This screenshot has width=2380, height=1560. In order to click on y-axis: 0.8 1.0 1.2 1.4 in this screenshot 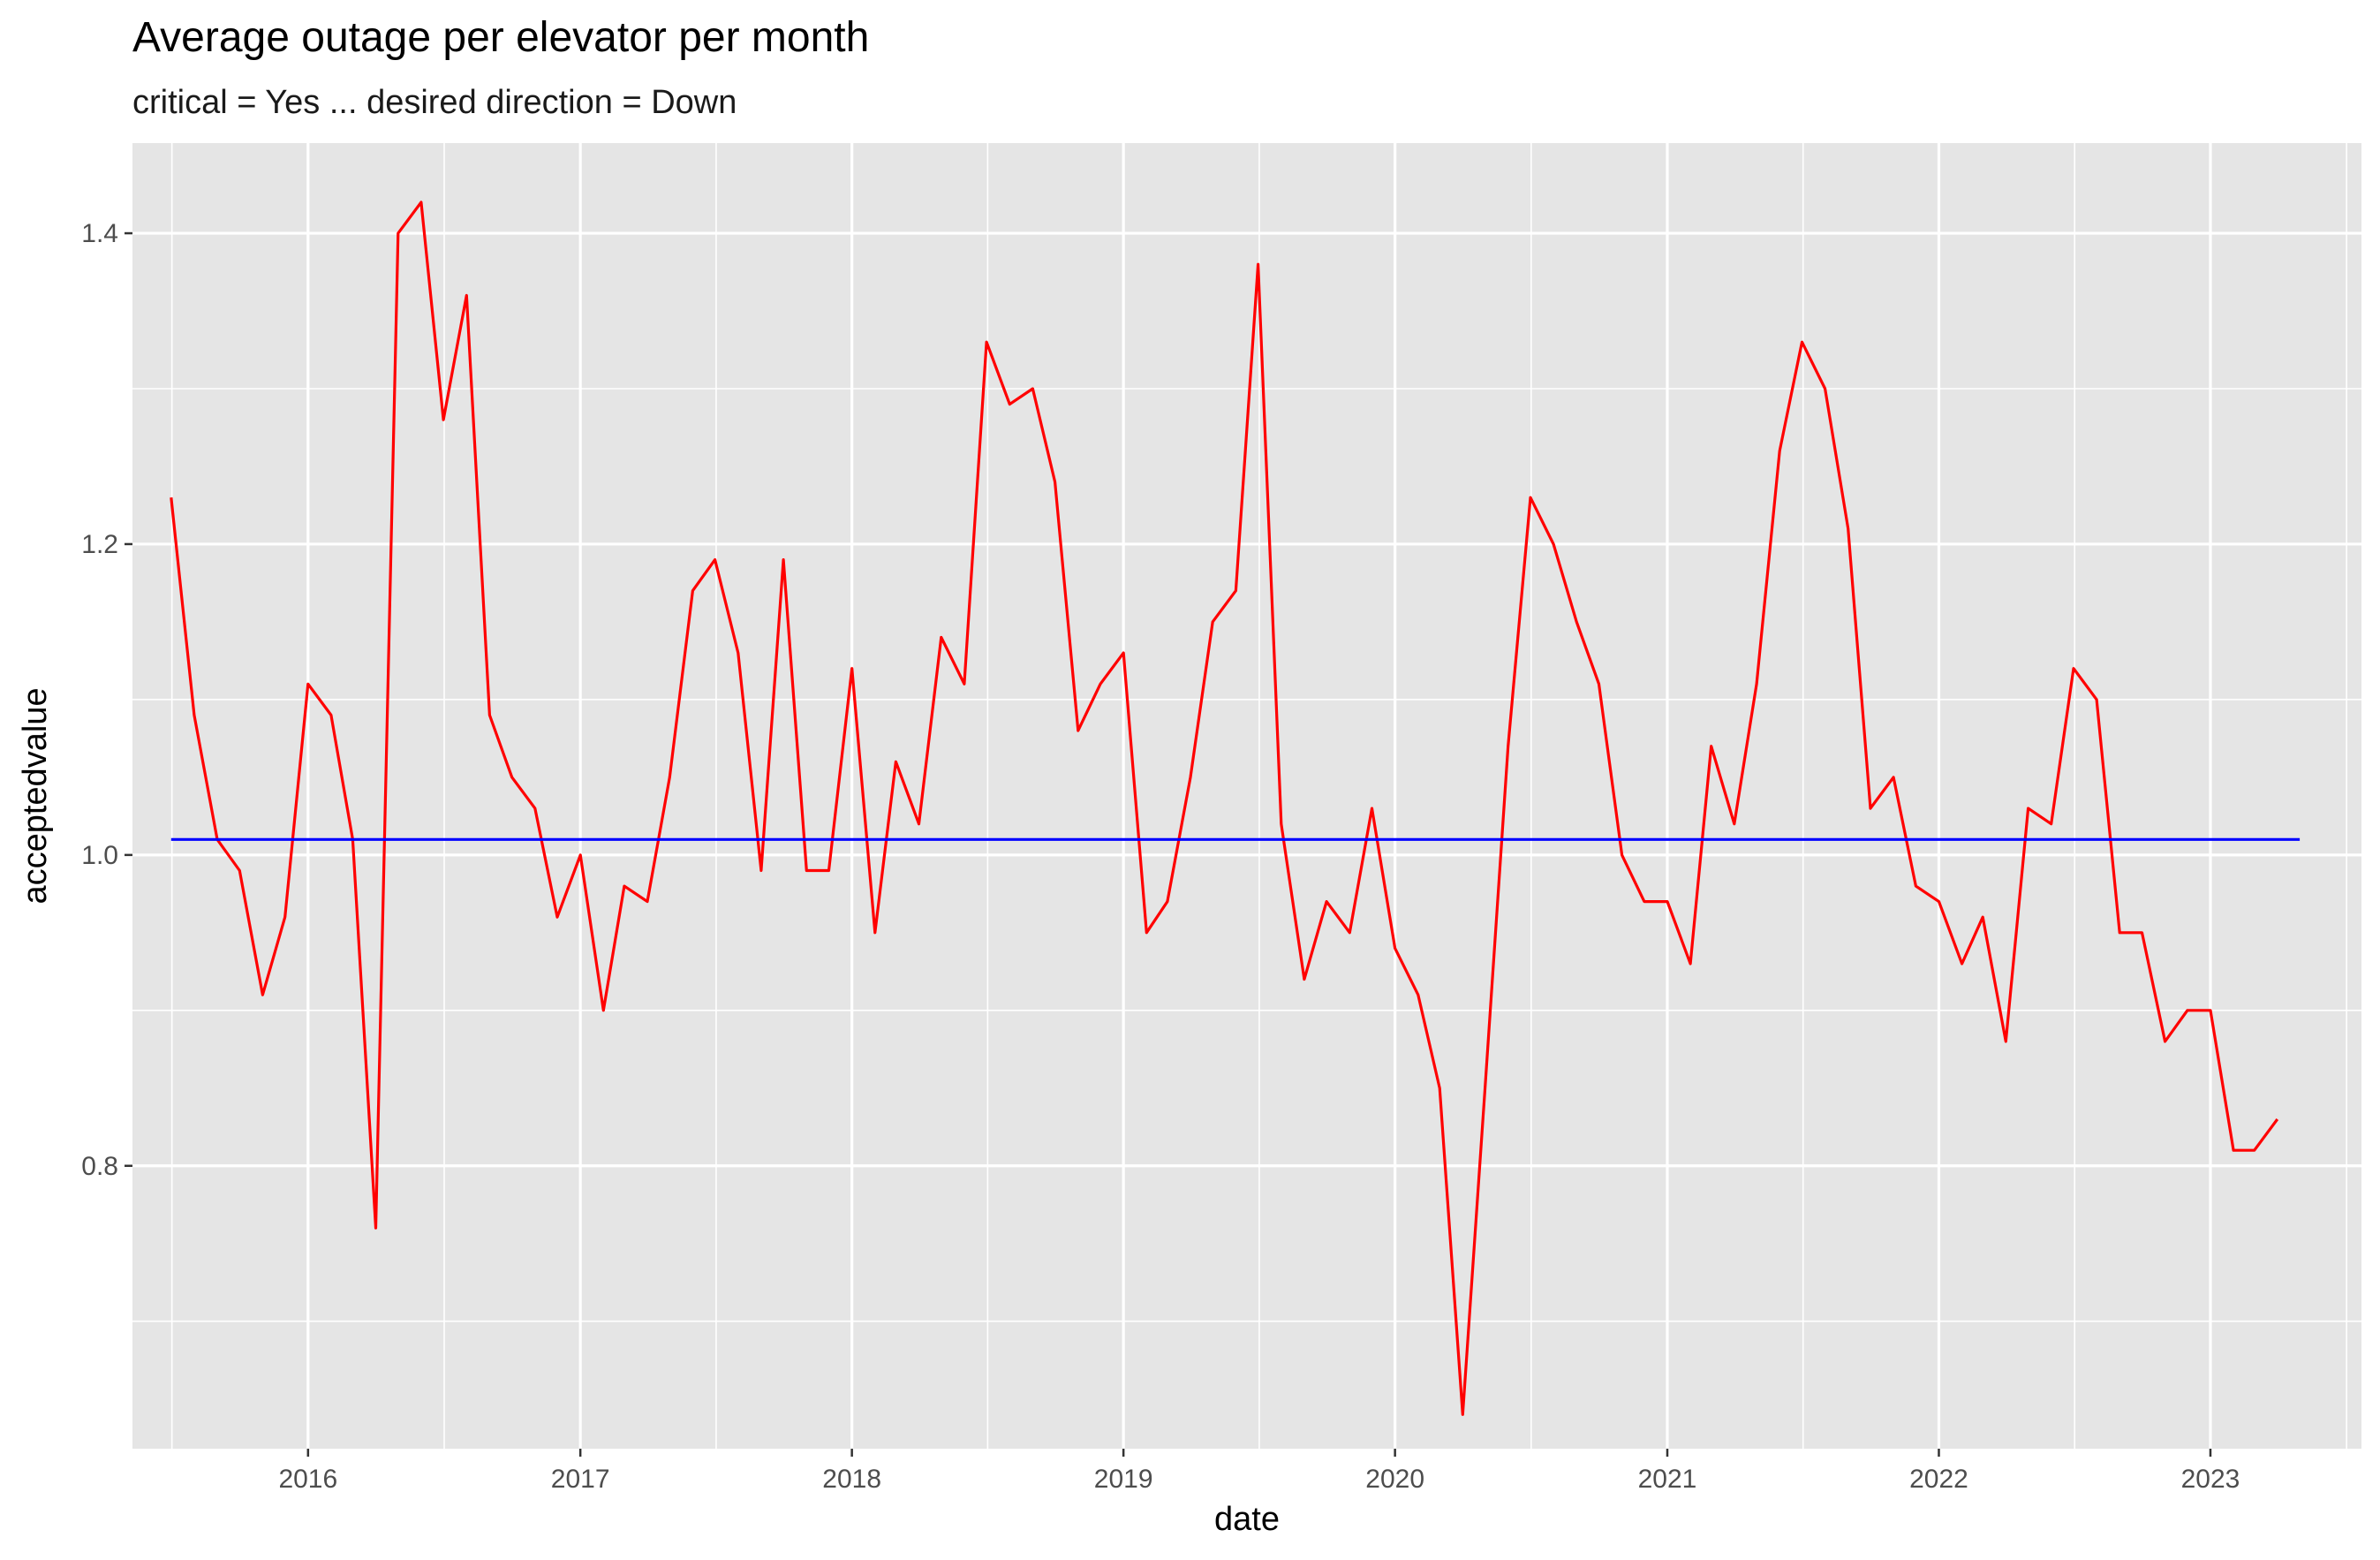, I will do `click(106, 700)`.